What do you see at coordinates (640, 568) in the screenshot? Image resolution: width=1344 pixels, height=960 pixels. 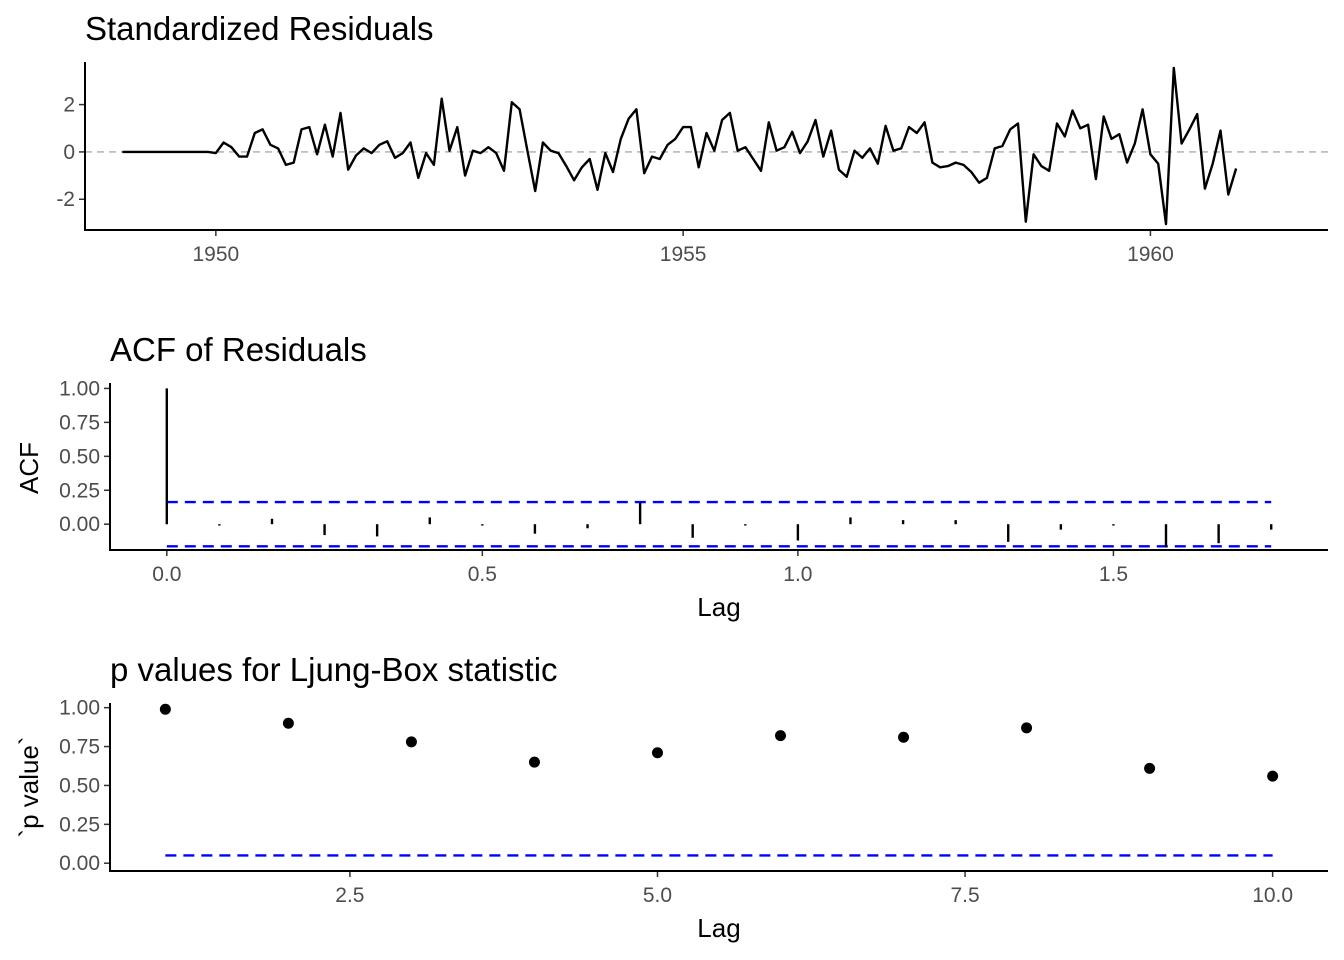 I see `acf-x-ticks: 0.0 0.5 1.0 1.5` at bounding box center [640, 568].